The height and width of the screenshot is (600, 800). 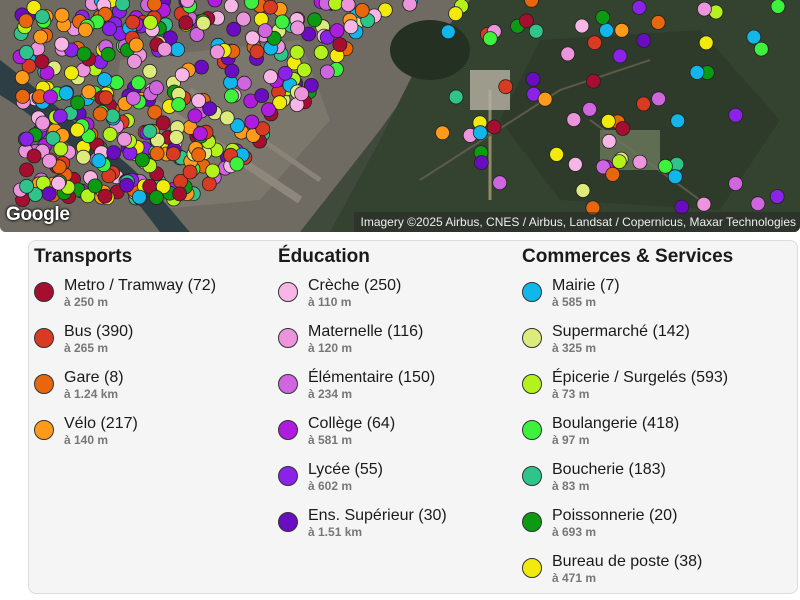 What do you see at coordinates (350, 346) in the screenshot?
I see `legend-item: Maternelle (116) à 120 m` at bounding box center [350, 346].